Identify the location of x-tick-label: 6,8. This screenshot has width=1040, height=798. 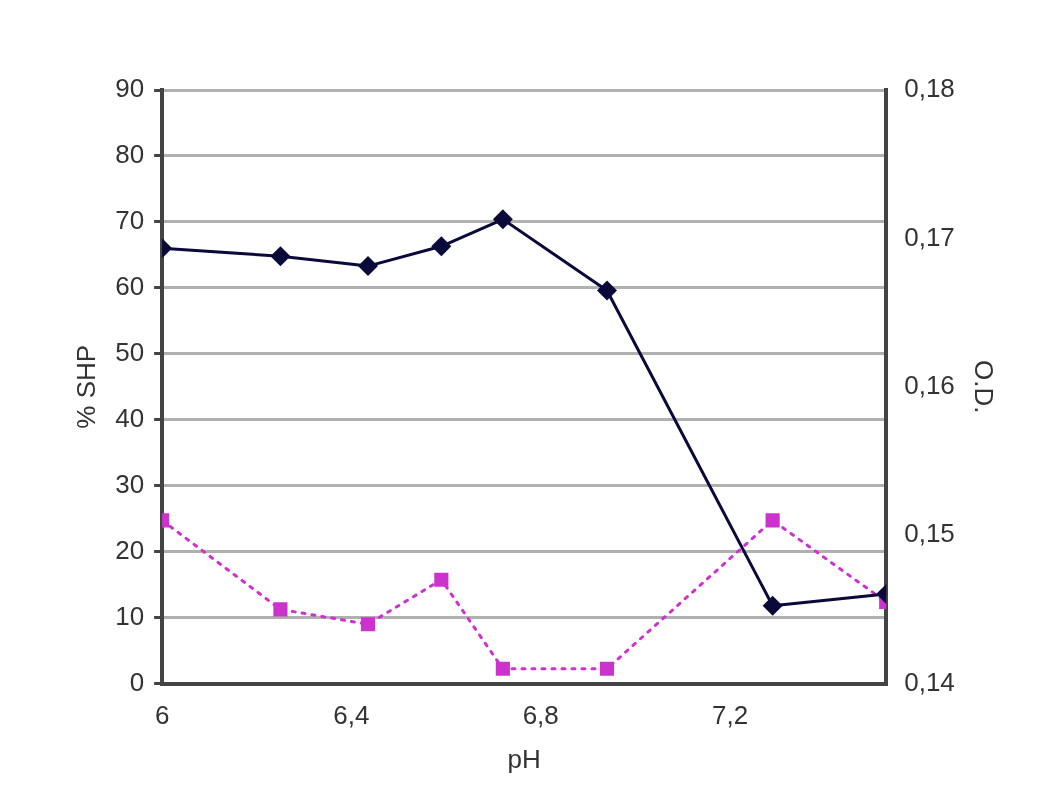
(540, 715).